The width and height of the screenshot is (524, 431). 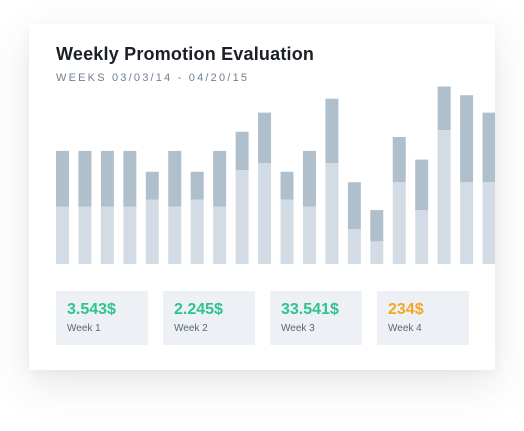 I want to click on stat-card-week-4: 234$ Week 4, so click(x=423, y=318).